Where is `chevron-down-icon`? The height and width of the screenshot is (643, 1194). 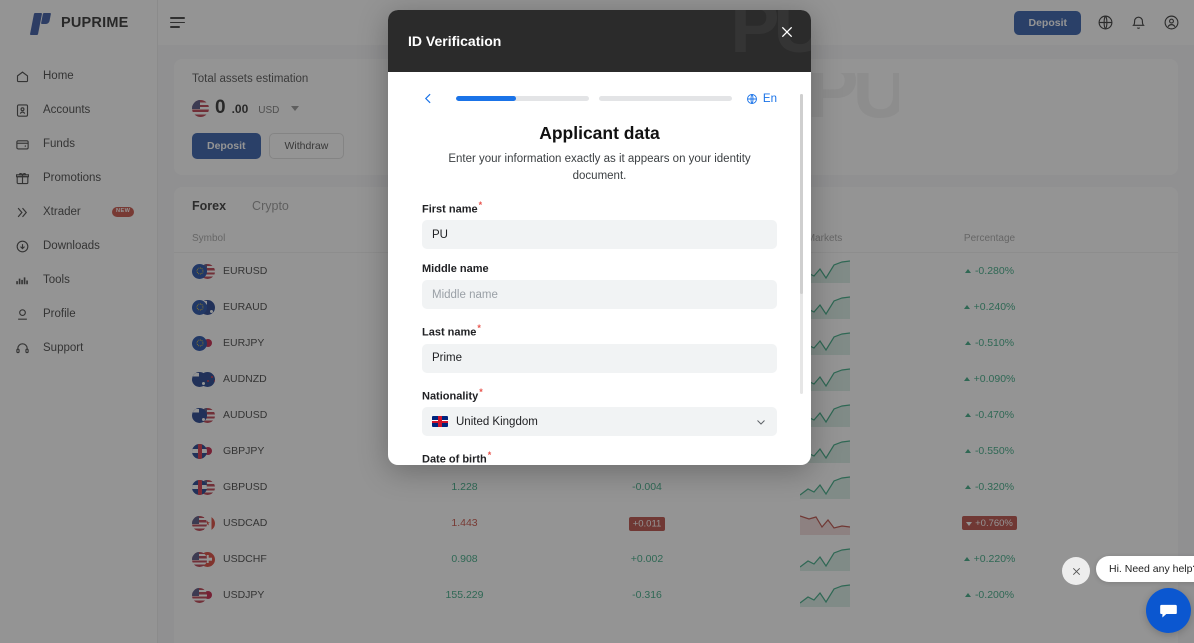
chevron-down-icon is located at coordinates (761, 422).